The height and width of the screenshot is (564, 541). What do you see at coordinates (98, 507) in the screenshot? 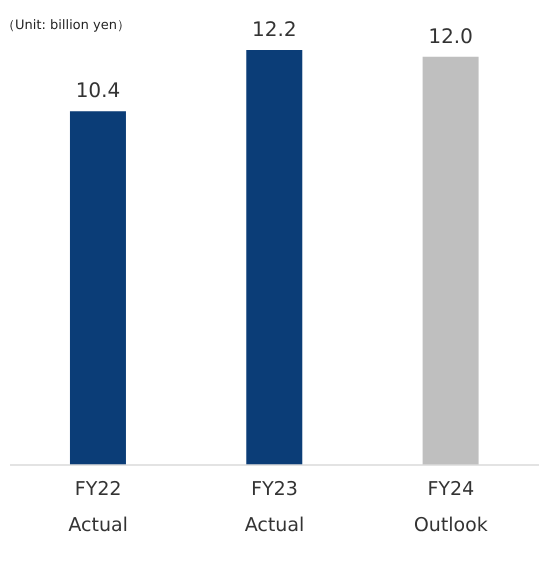
I see `x-tick-label: FY22 Actual` at bounding box center [98, 507].